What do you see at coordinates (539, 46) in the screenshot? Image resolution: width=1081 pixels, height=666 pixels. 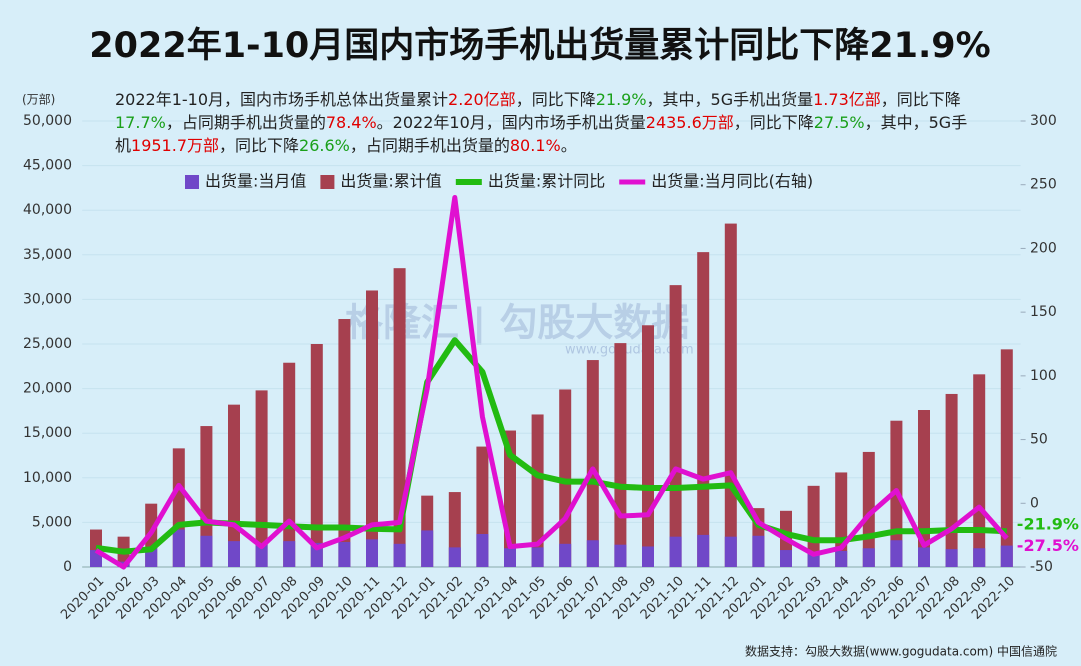 I see `chart-title: 2022年1-10月国内市场手机出货量累计同比下降21.9%` at bounding box center [539, 46].